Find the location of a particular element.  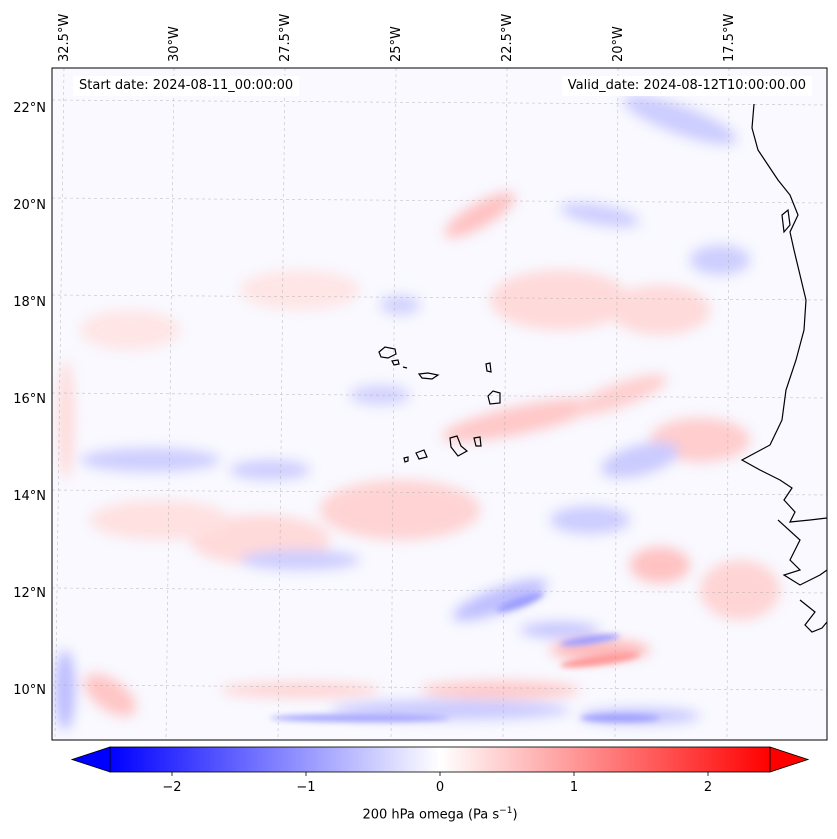

lon-label: 27.5°W is located at coordinates (285, 38).